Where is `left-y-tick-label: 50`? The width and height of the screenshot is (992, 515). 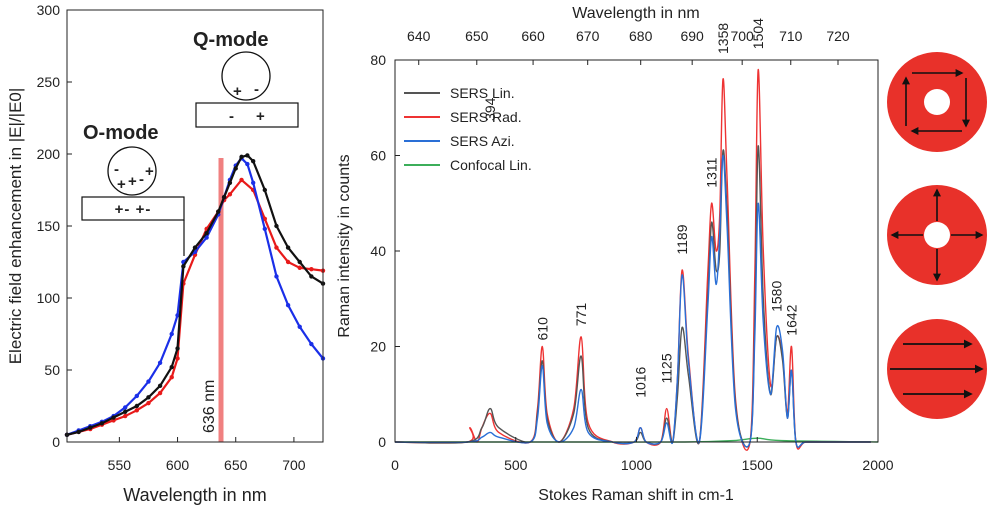
left-y-tick-label: 50 is located at coordinates (52, 370).